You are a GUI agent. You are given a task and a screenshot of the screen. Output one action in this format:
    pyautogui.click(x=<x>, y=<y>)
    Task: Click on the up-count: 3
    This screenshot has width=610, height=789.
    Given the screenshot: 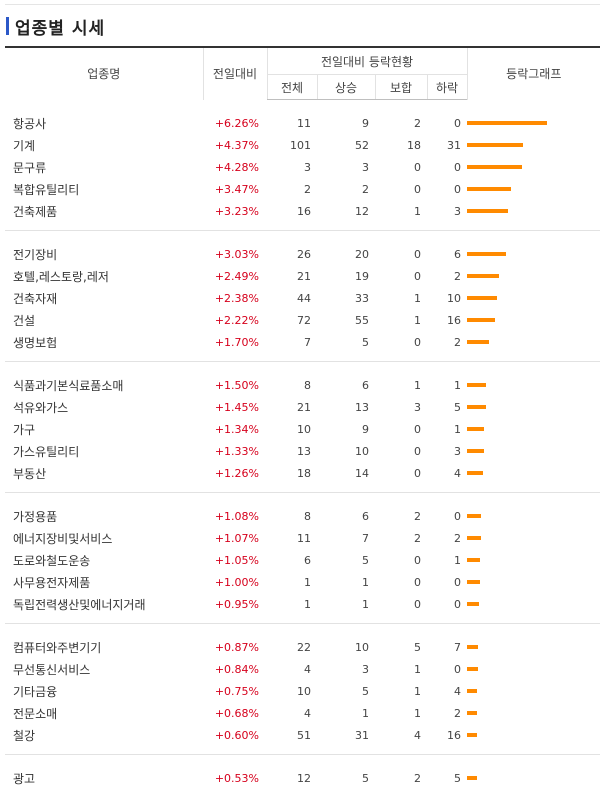 What is the action you would take?
    pyautogui.click(x=346, y=167)
    